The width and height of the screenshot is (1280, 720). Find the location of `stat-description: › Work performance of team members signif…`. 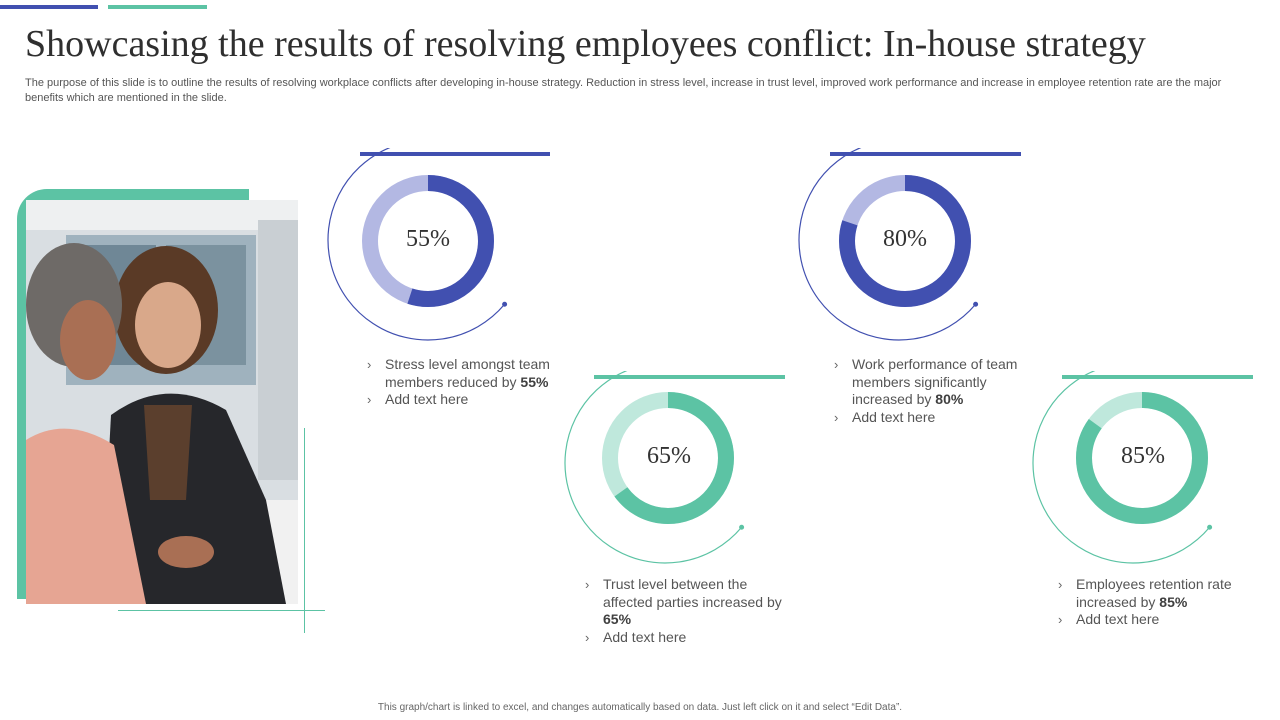

stat-description: › Work performance of team members signif… is located at coordinates (926, 381).